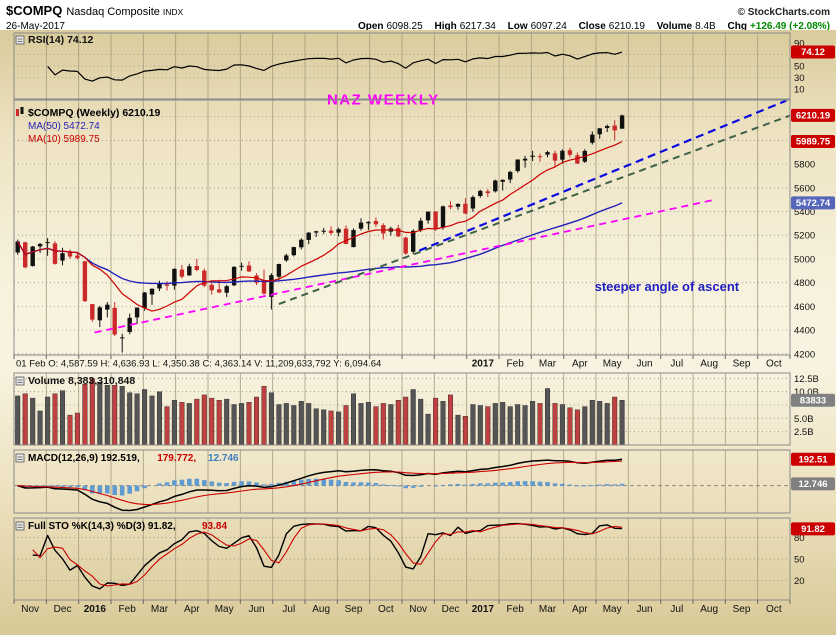 This screenshot has height=635, width=836. I want to click on macd-signal-line, so click(320, 483).